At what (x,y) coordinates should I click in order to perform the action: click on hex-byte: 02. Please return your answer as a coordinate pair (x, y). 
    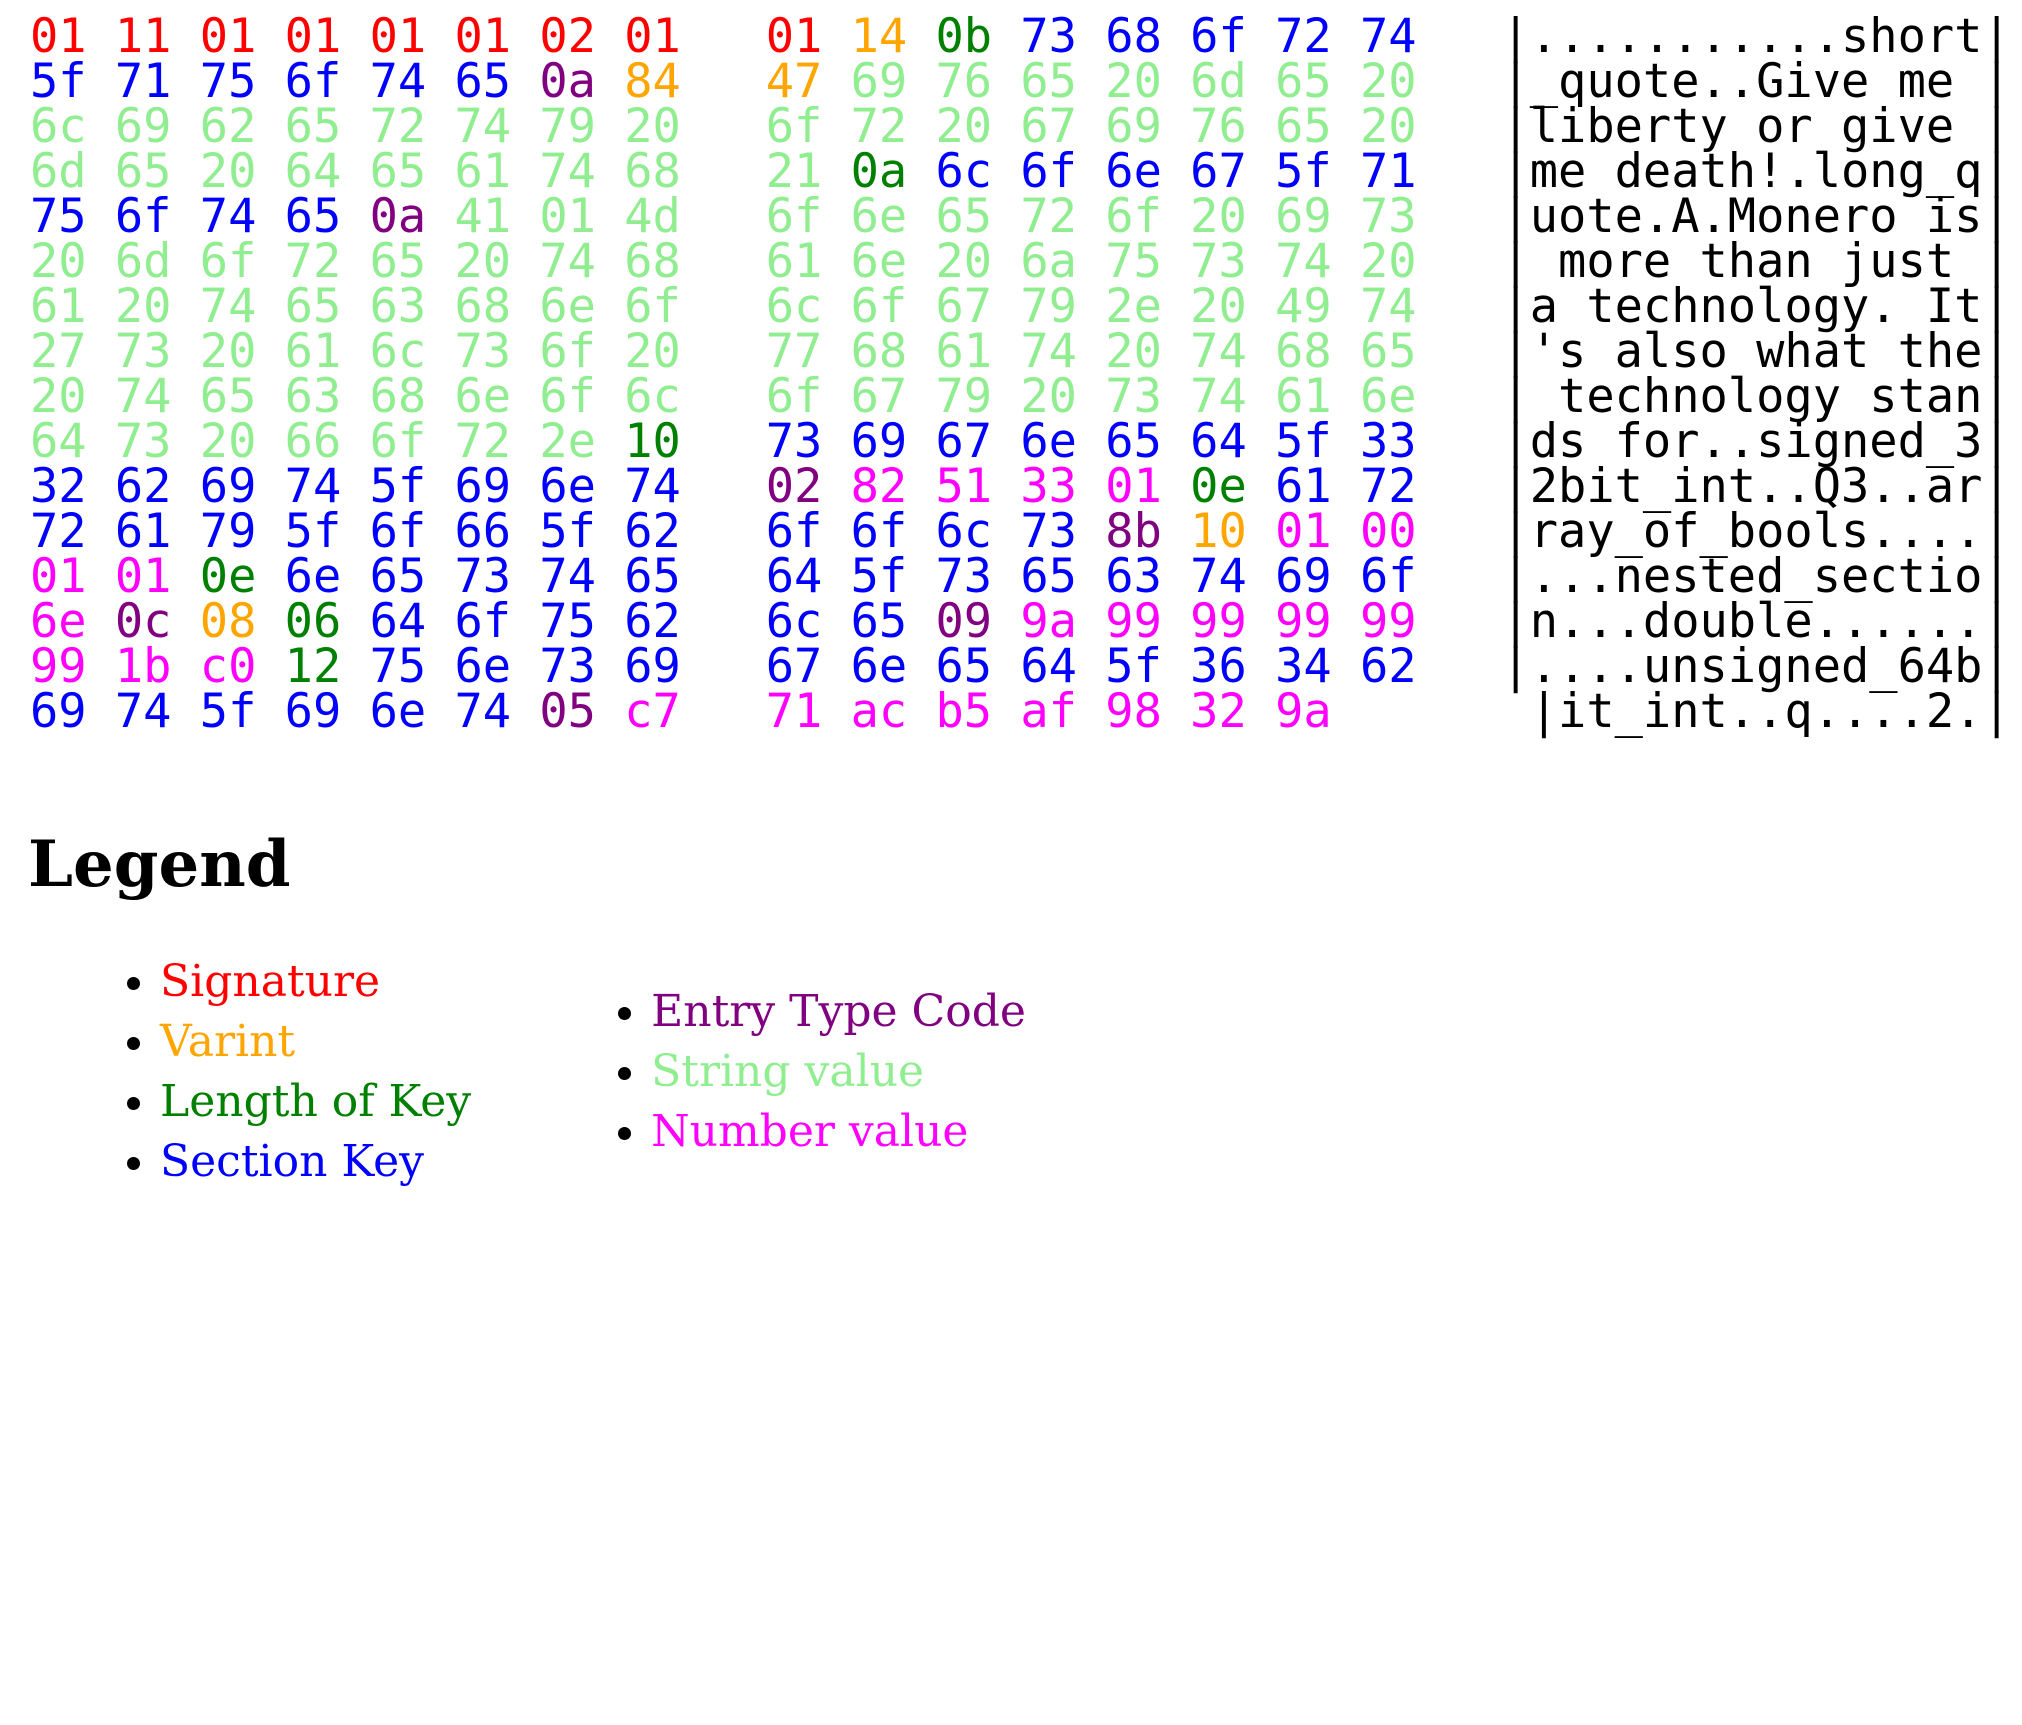
    Looking at the image, I should click on (567, 36).